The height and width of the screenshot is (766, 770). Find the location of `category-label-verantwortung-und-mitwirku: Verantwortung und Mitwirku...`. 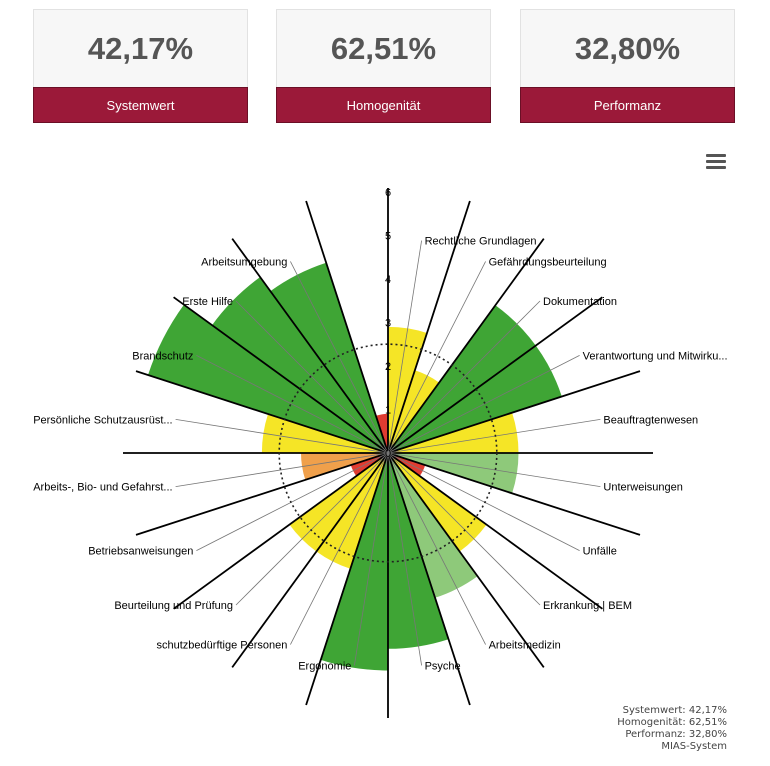

category-label-verantwortung-und-mitwirku: Verantwortung und Mitwirku... is located at coordinates (655, 356).